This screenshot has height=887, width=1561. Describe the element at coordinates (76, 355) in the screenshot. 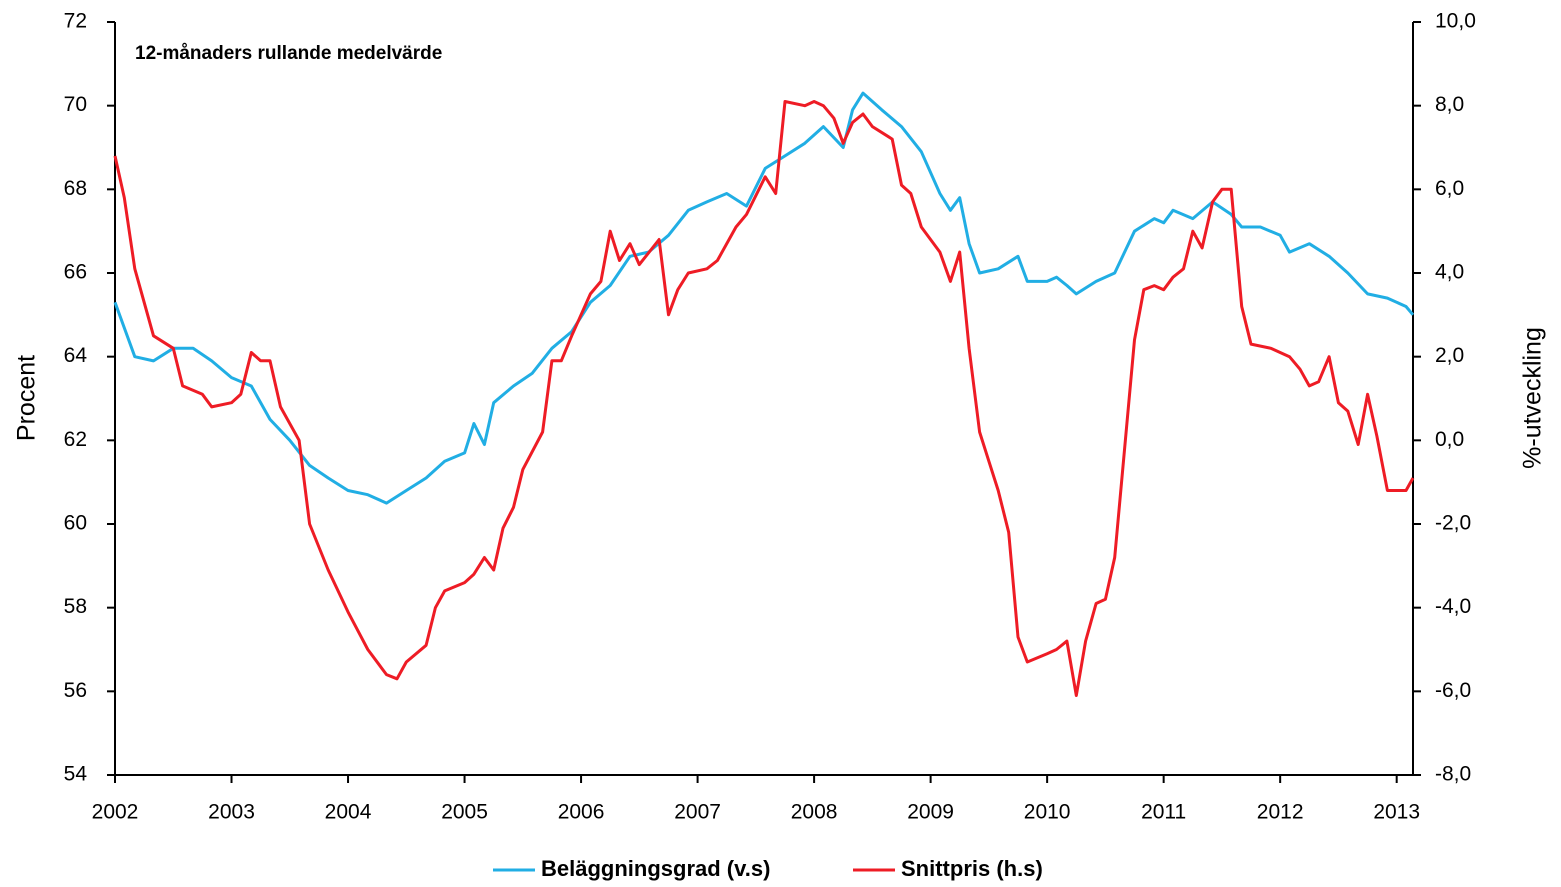

I see `y-tick-label: 64` at that location.